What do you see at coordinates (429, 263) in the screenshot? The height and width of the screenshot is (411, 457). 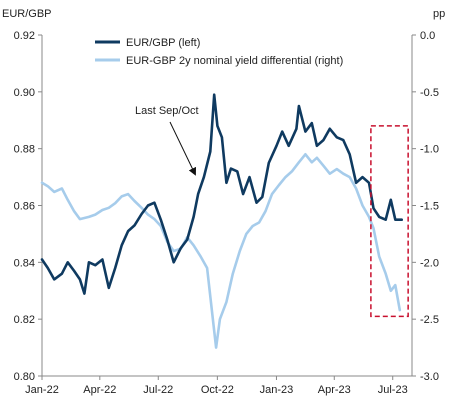 I see `right-tick-label: -2.0` at bounding box center [429, 263].